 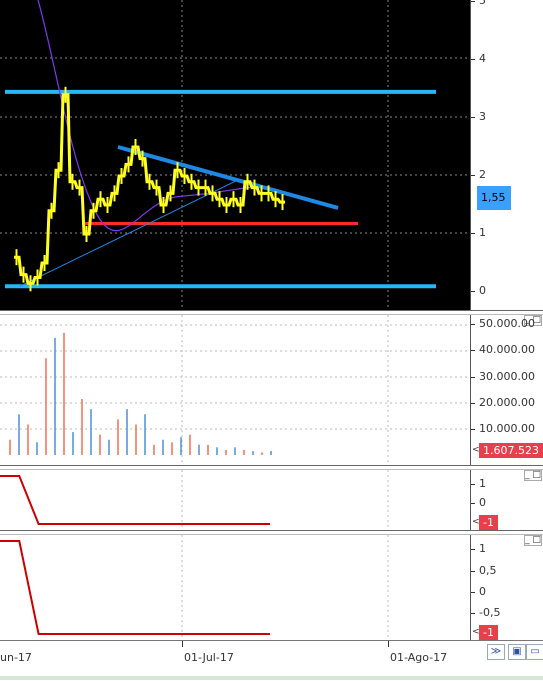 I want to click on scroll-down-icon: ≫, so click(x=496, y=652).